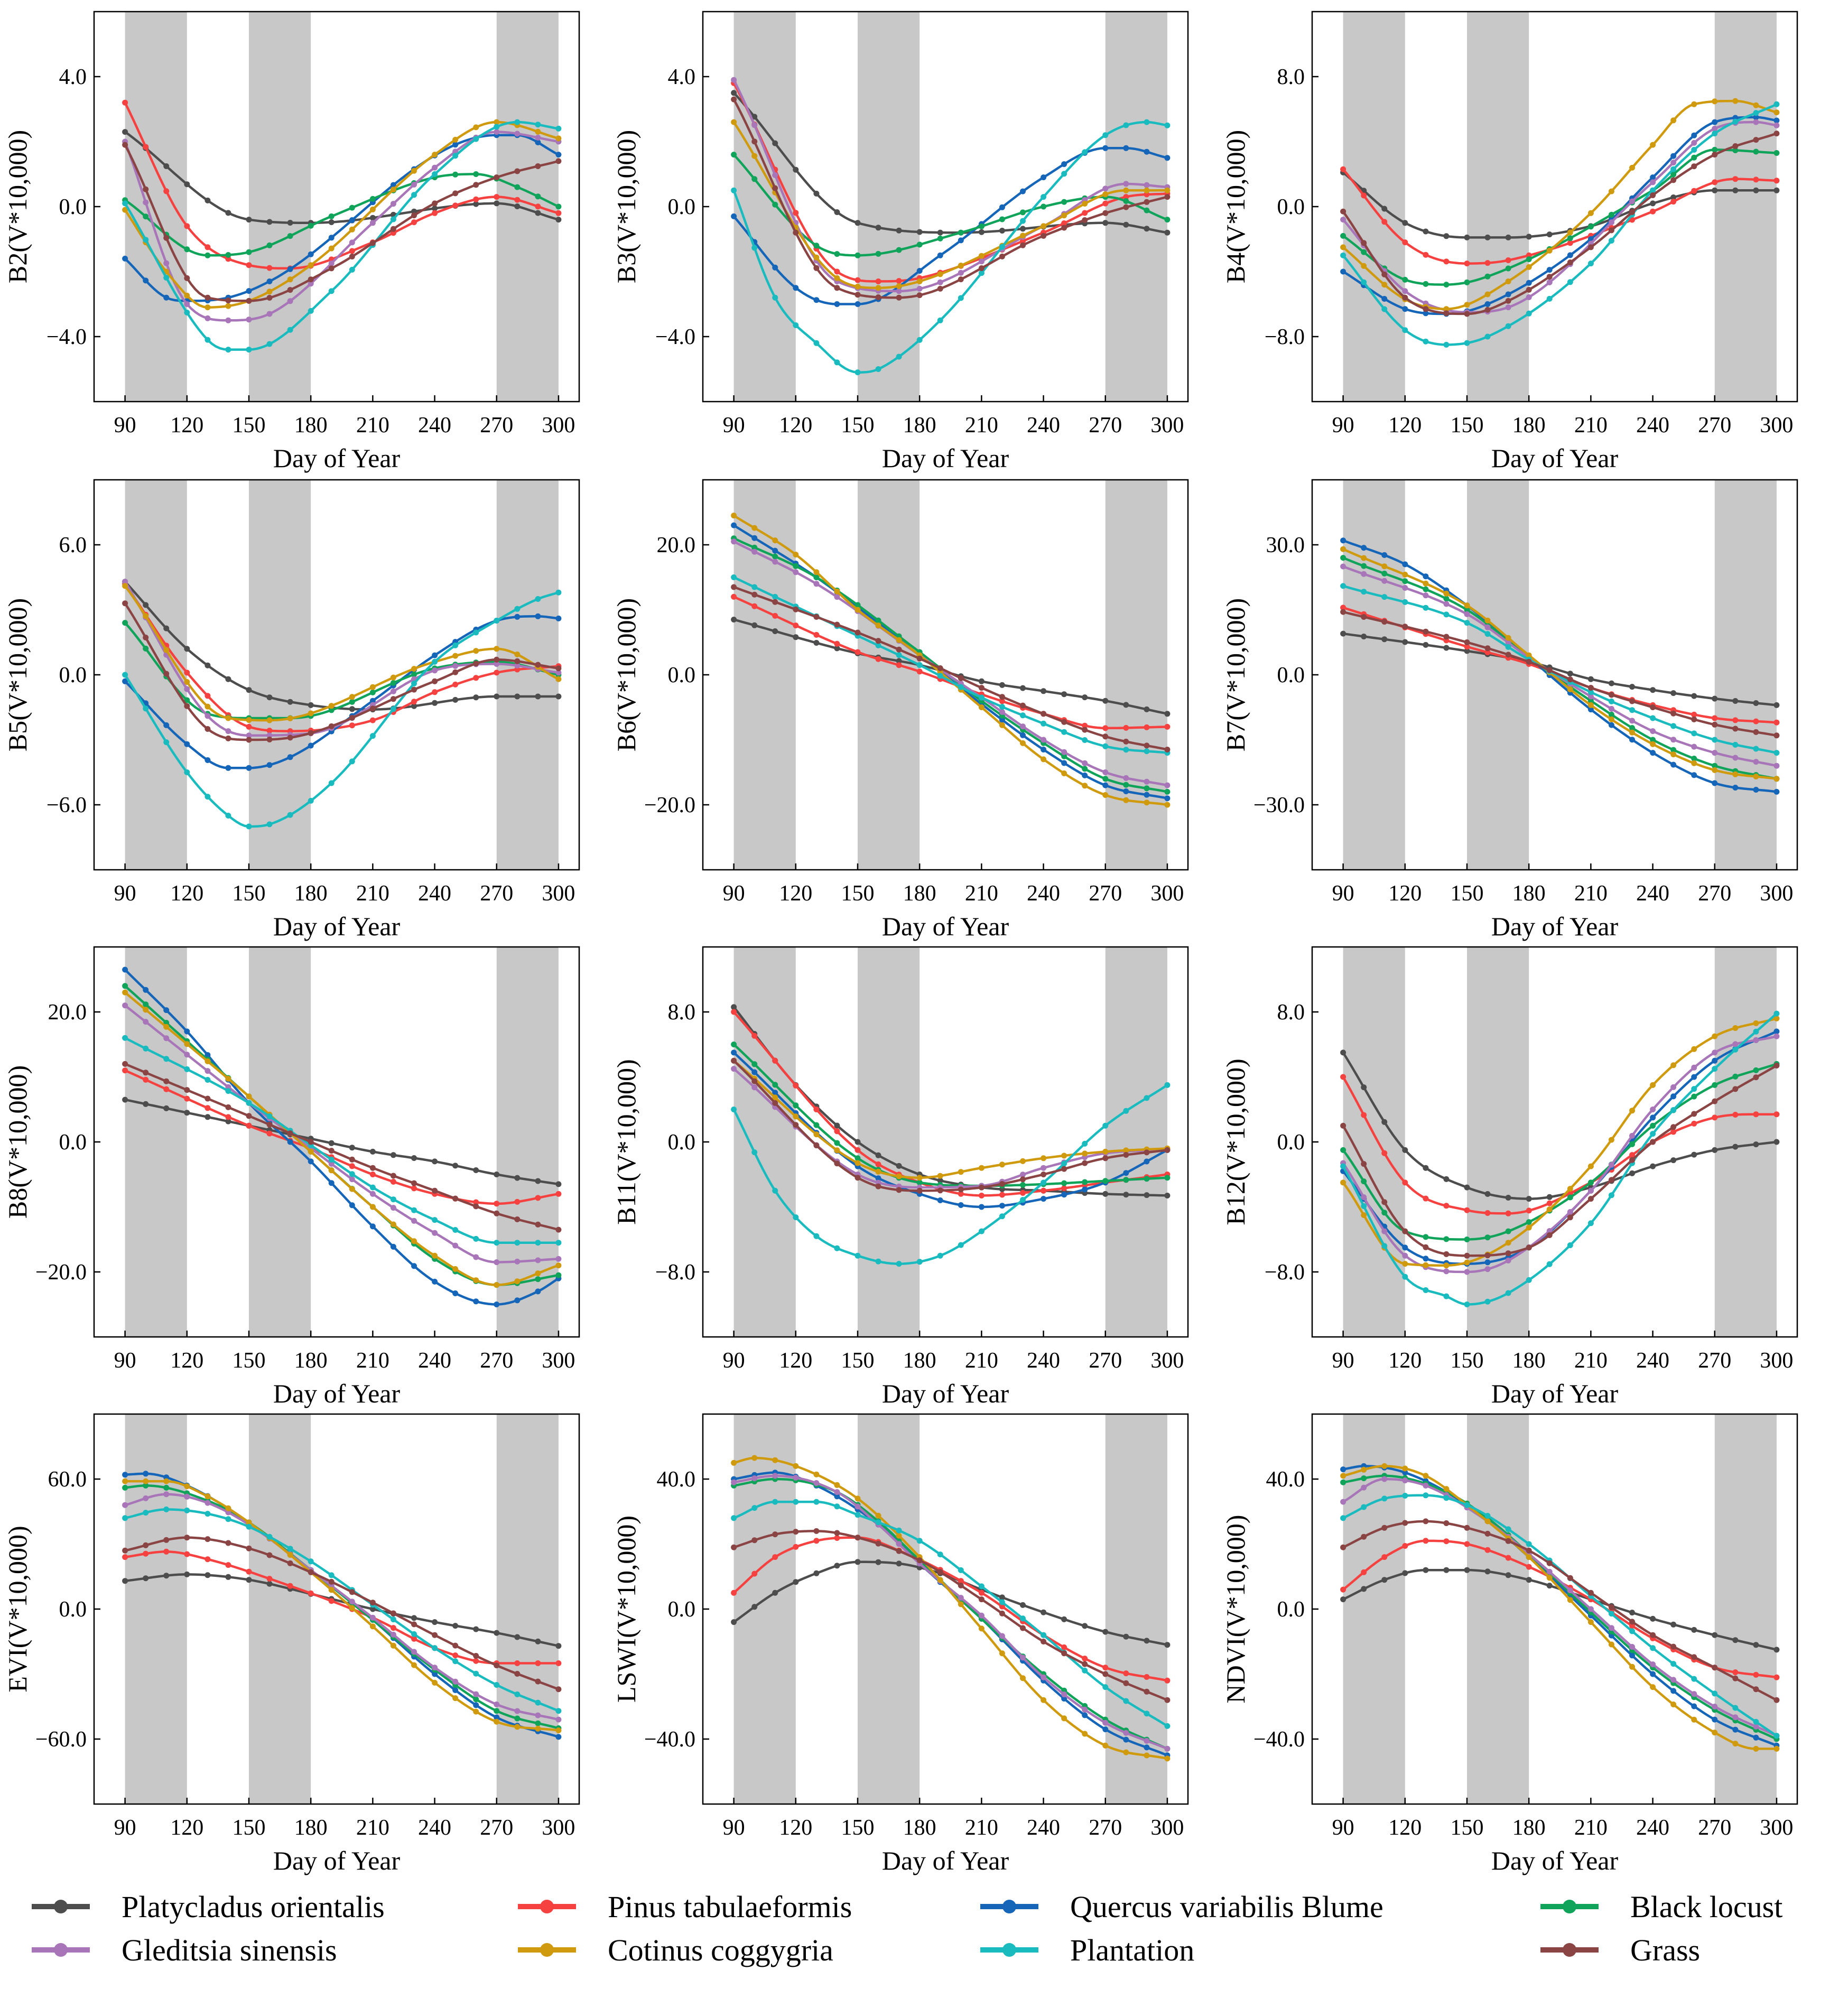 Image resolution: width=1848 pixels, height=1989 pixels. Describe the element at coordinates (67, 337) in the screenshot. I see `y-tick-label: −4.0` at that location.